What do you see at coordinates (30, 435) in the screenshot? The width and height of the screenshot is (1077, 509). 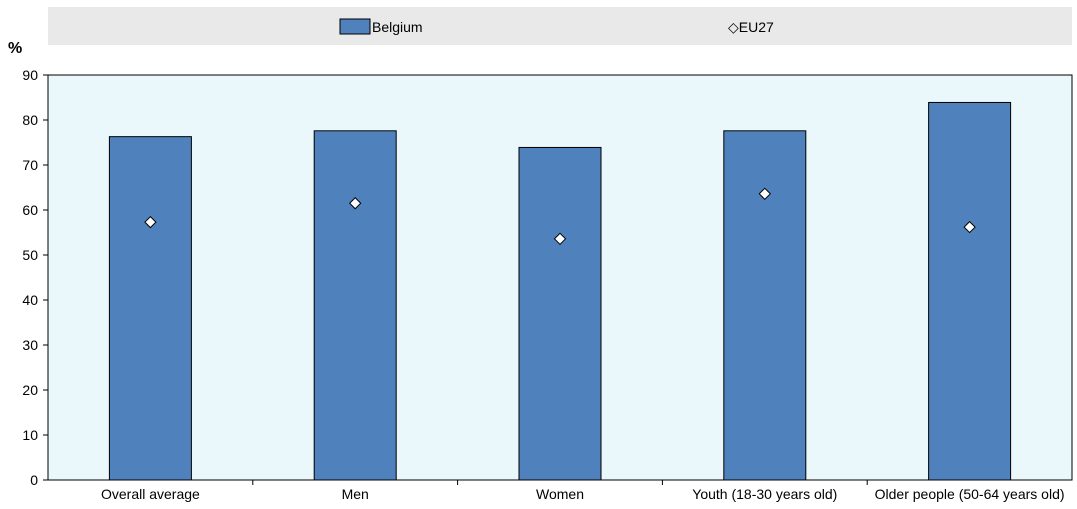 I see `y-tick-label: 10` at bounding box center [30, 435].